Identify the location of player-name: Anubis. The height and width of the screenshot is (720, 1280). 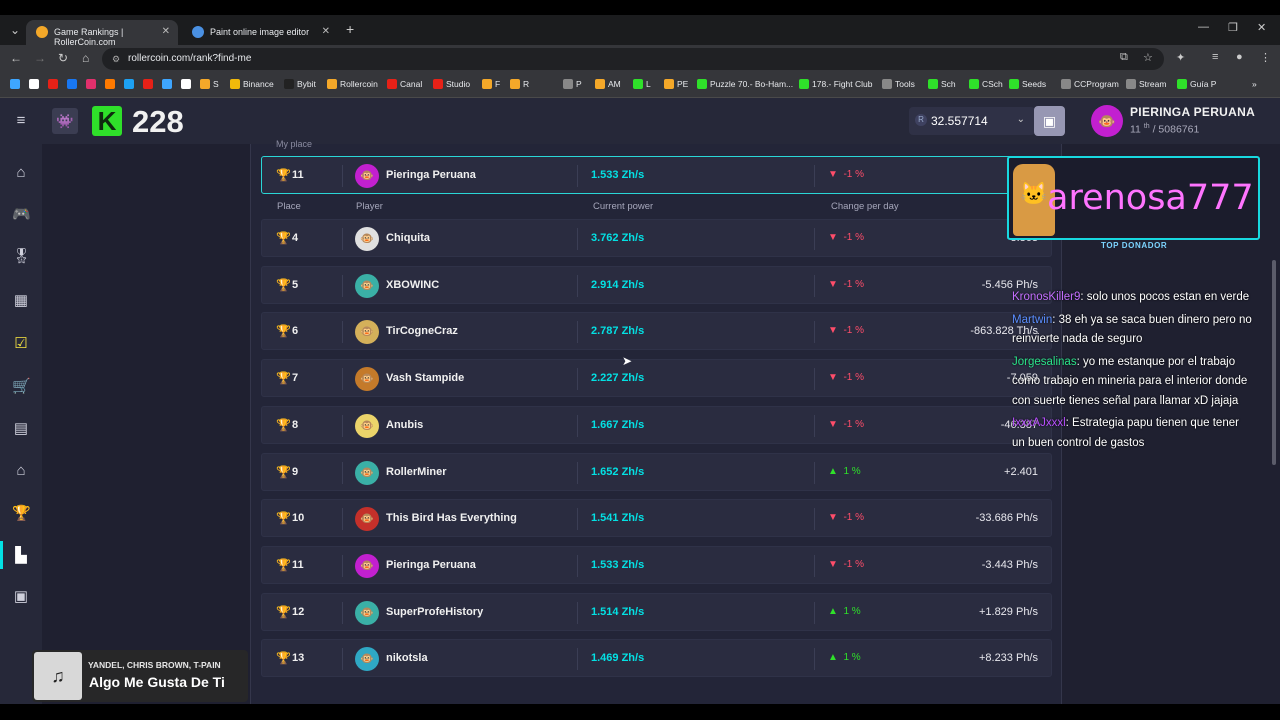
(405, 424).